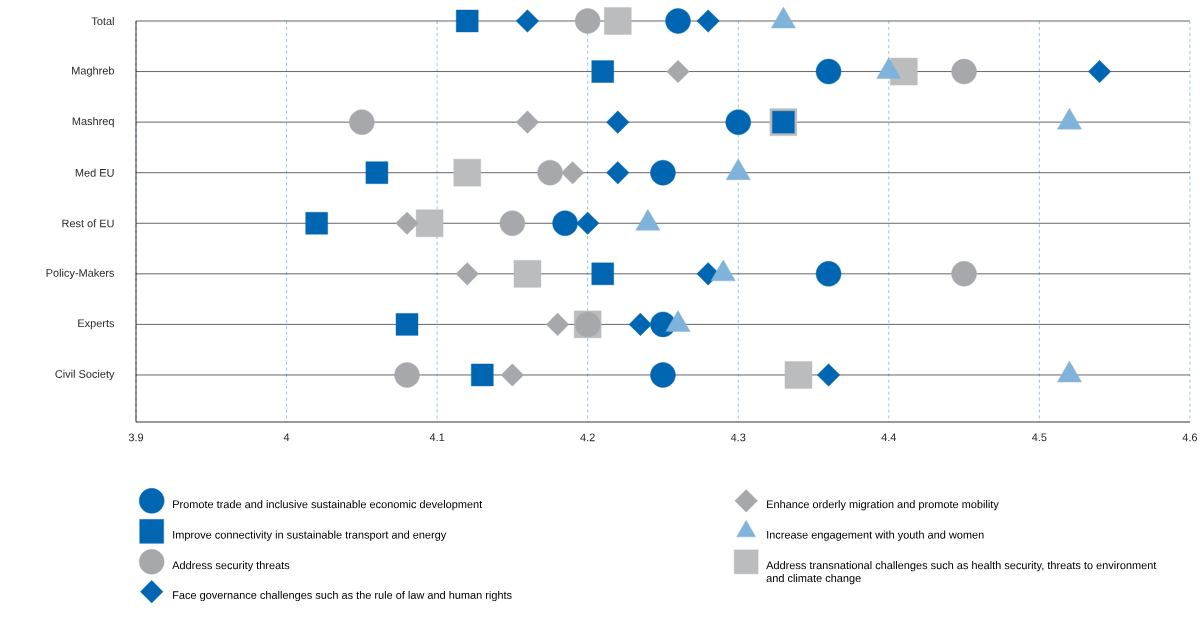 This screenshot has height=621, width=1202. What do you see at coordinates (437, 437) in the screenshot?
I see `x-tick-label: 4.1` at bounding box center [437, 437].